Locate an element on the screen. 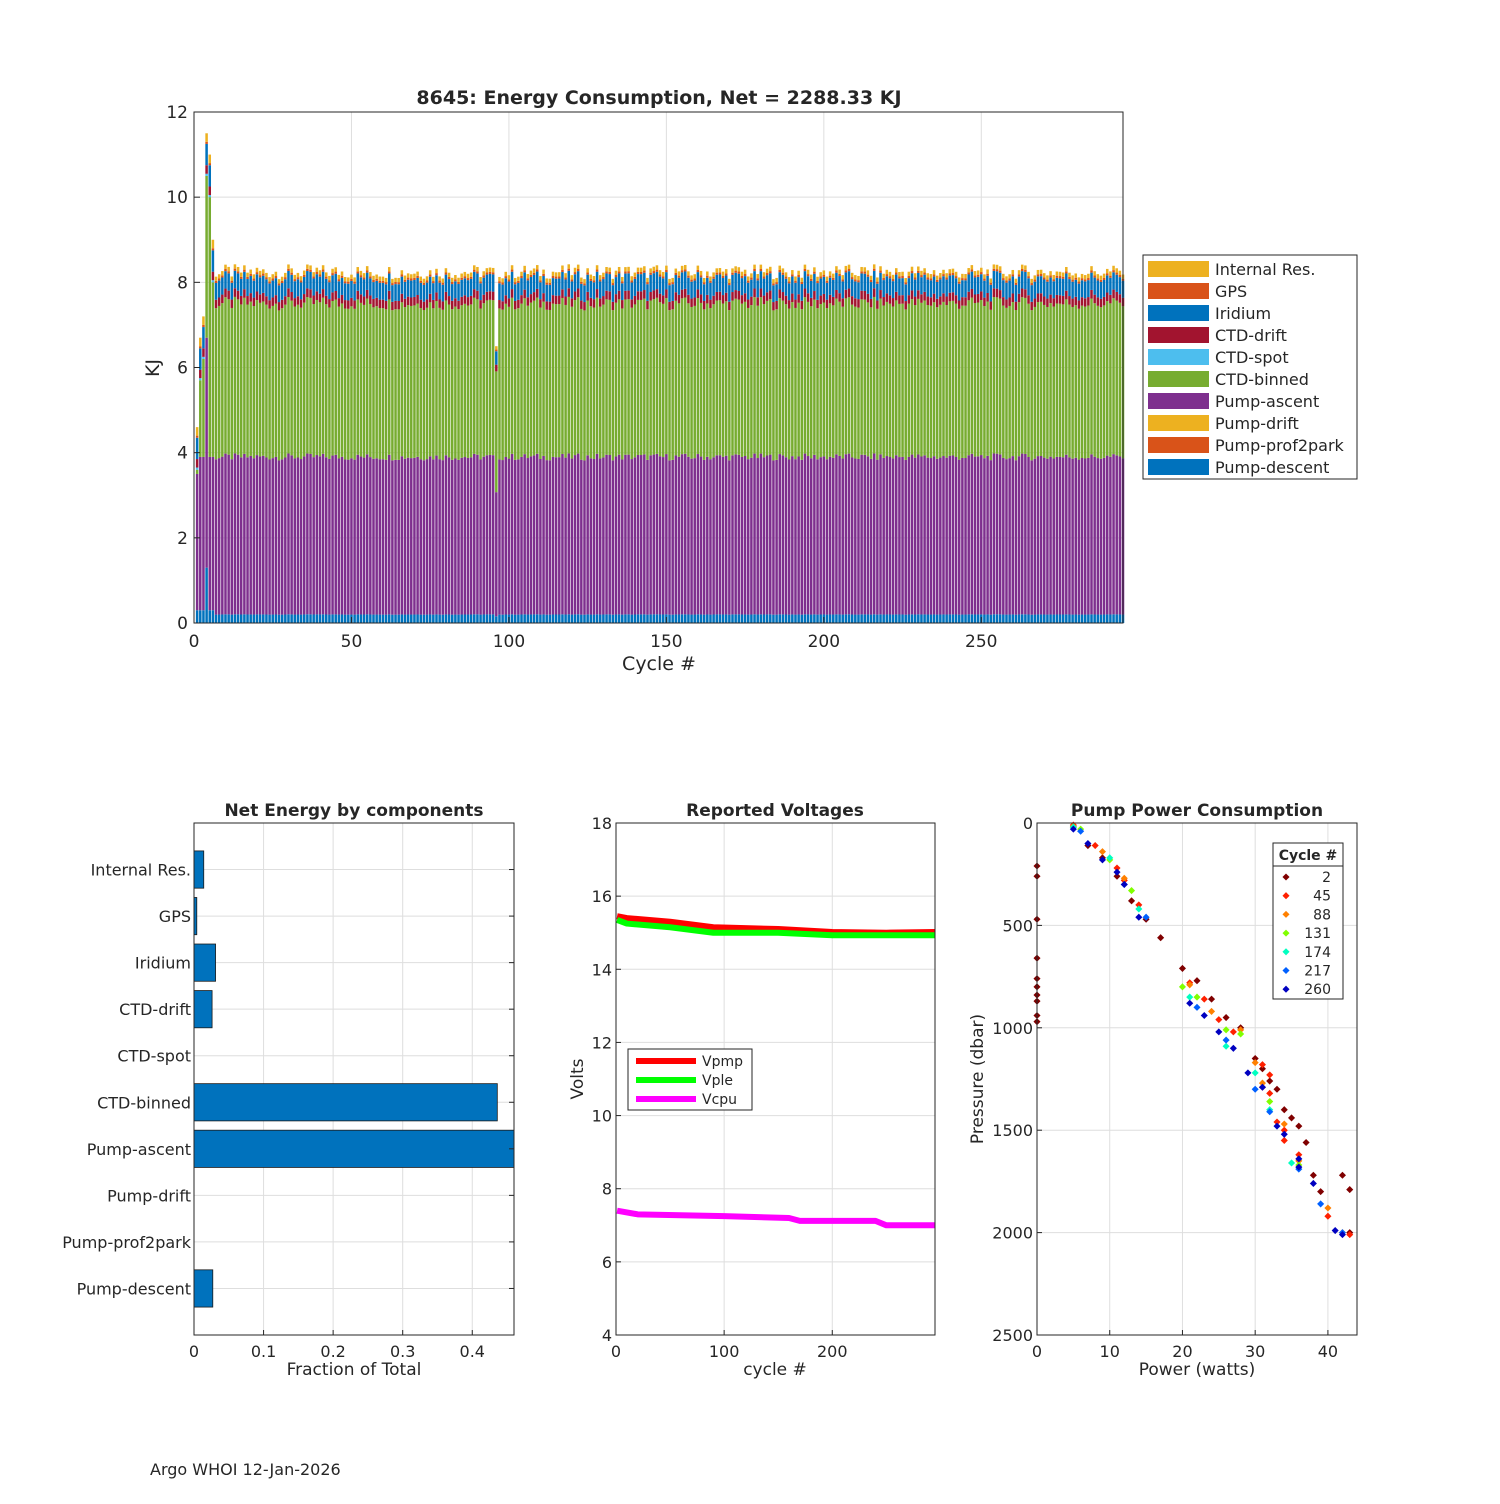  voltages-y-tick-label: 12 is located at coordinates (602, 1042).